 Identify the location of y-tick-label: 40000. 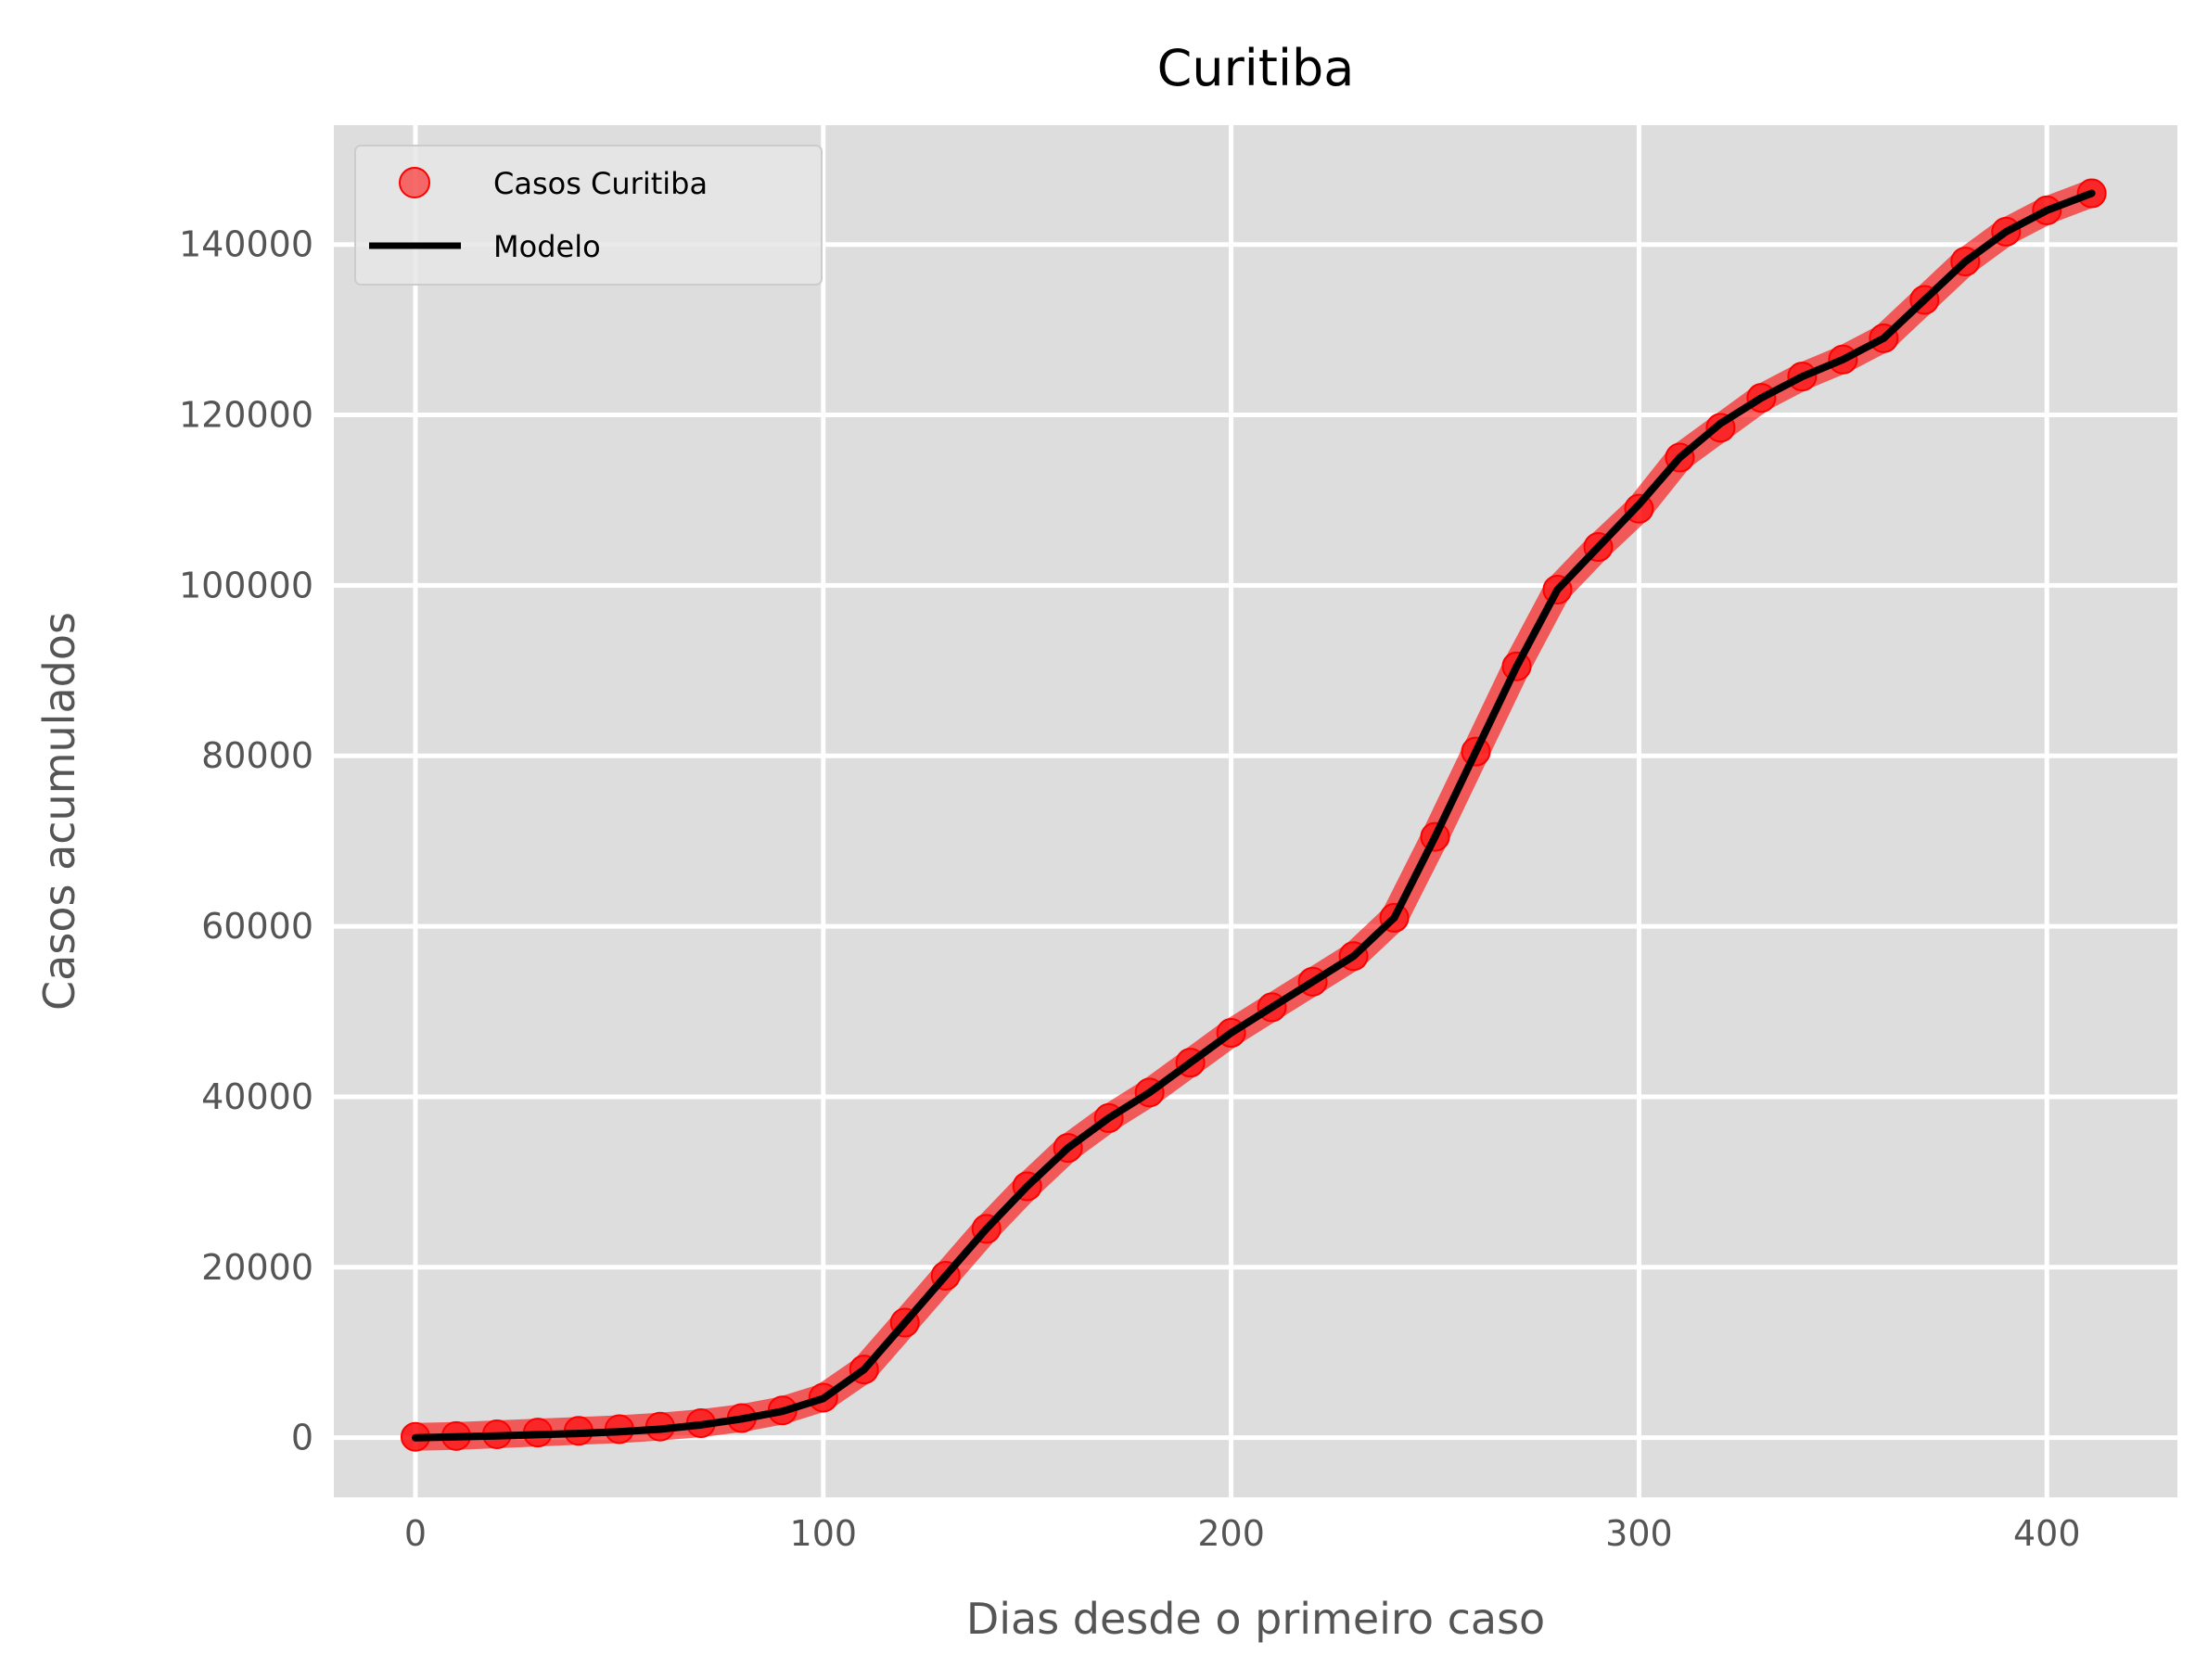
(257, 1096).